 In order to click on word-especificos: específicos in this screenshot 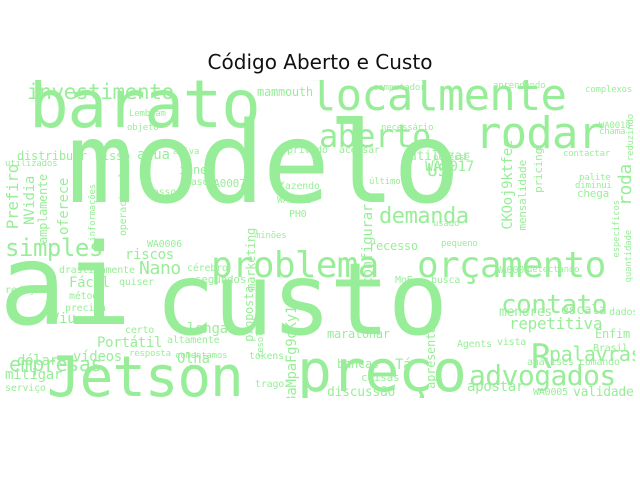, I will do `click(617, 229)`.